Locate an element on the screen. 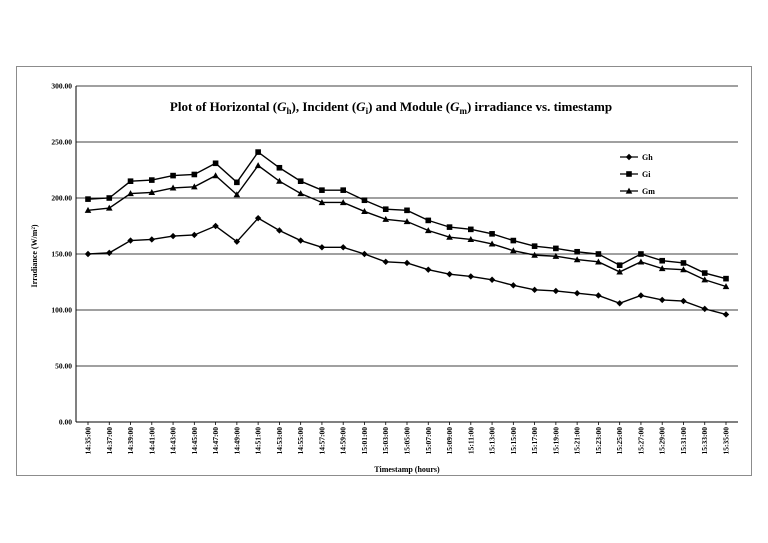 Image resolution: width=768 pixels, height=543 pixels. x-tick-label: 15:17:00 is located at coordinates (534, 441).